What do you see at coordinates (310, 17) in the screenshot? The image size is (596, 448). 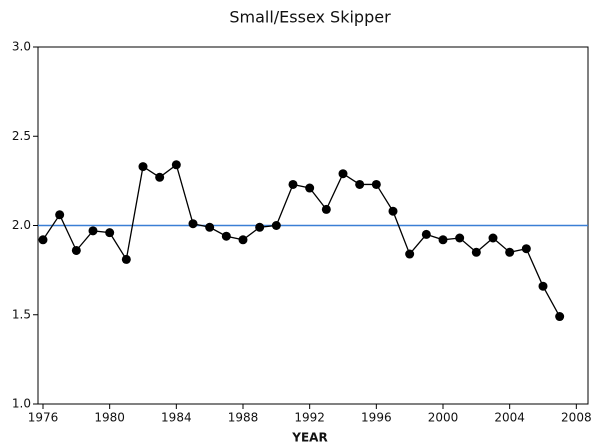 I see `chart-title: Small/Essex Skipper` at bounding box center [310, 17].